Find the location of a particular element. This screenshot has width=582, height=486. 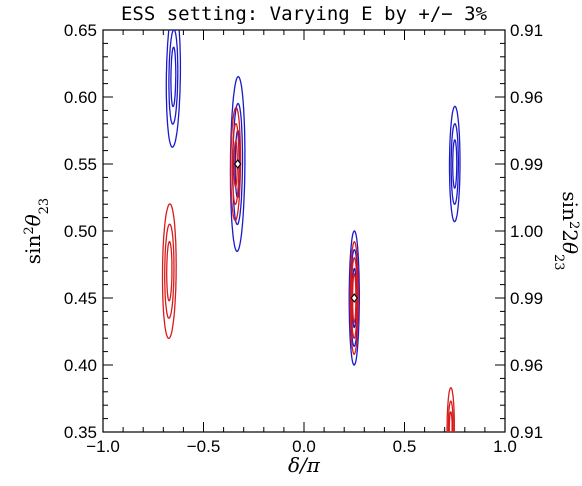

y-right-tick-labels: 0.91 0.96 0.99 1.00 0.99 0.96 0.91 is located at coordinates (526, 231).